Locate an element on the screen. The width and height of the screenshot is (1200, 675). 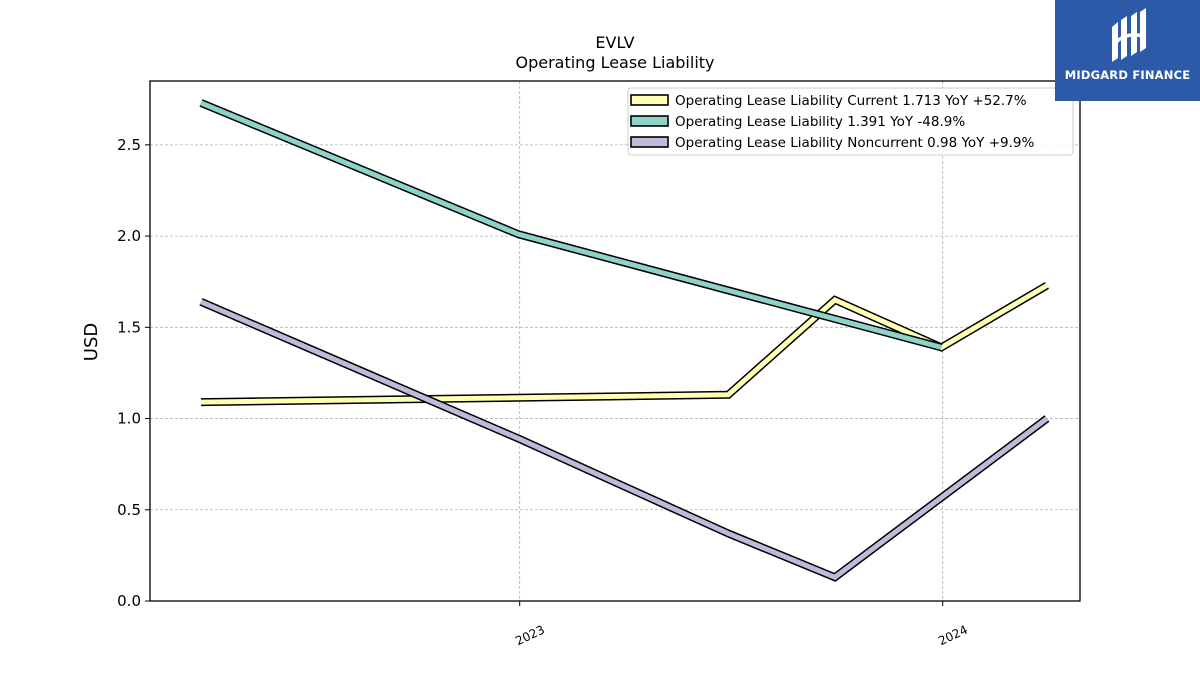
y-axis-label: USD is located at coordinates (91, 342).